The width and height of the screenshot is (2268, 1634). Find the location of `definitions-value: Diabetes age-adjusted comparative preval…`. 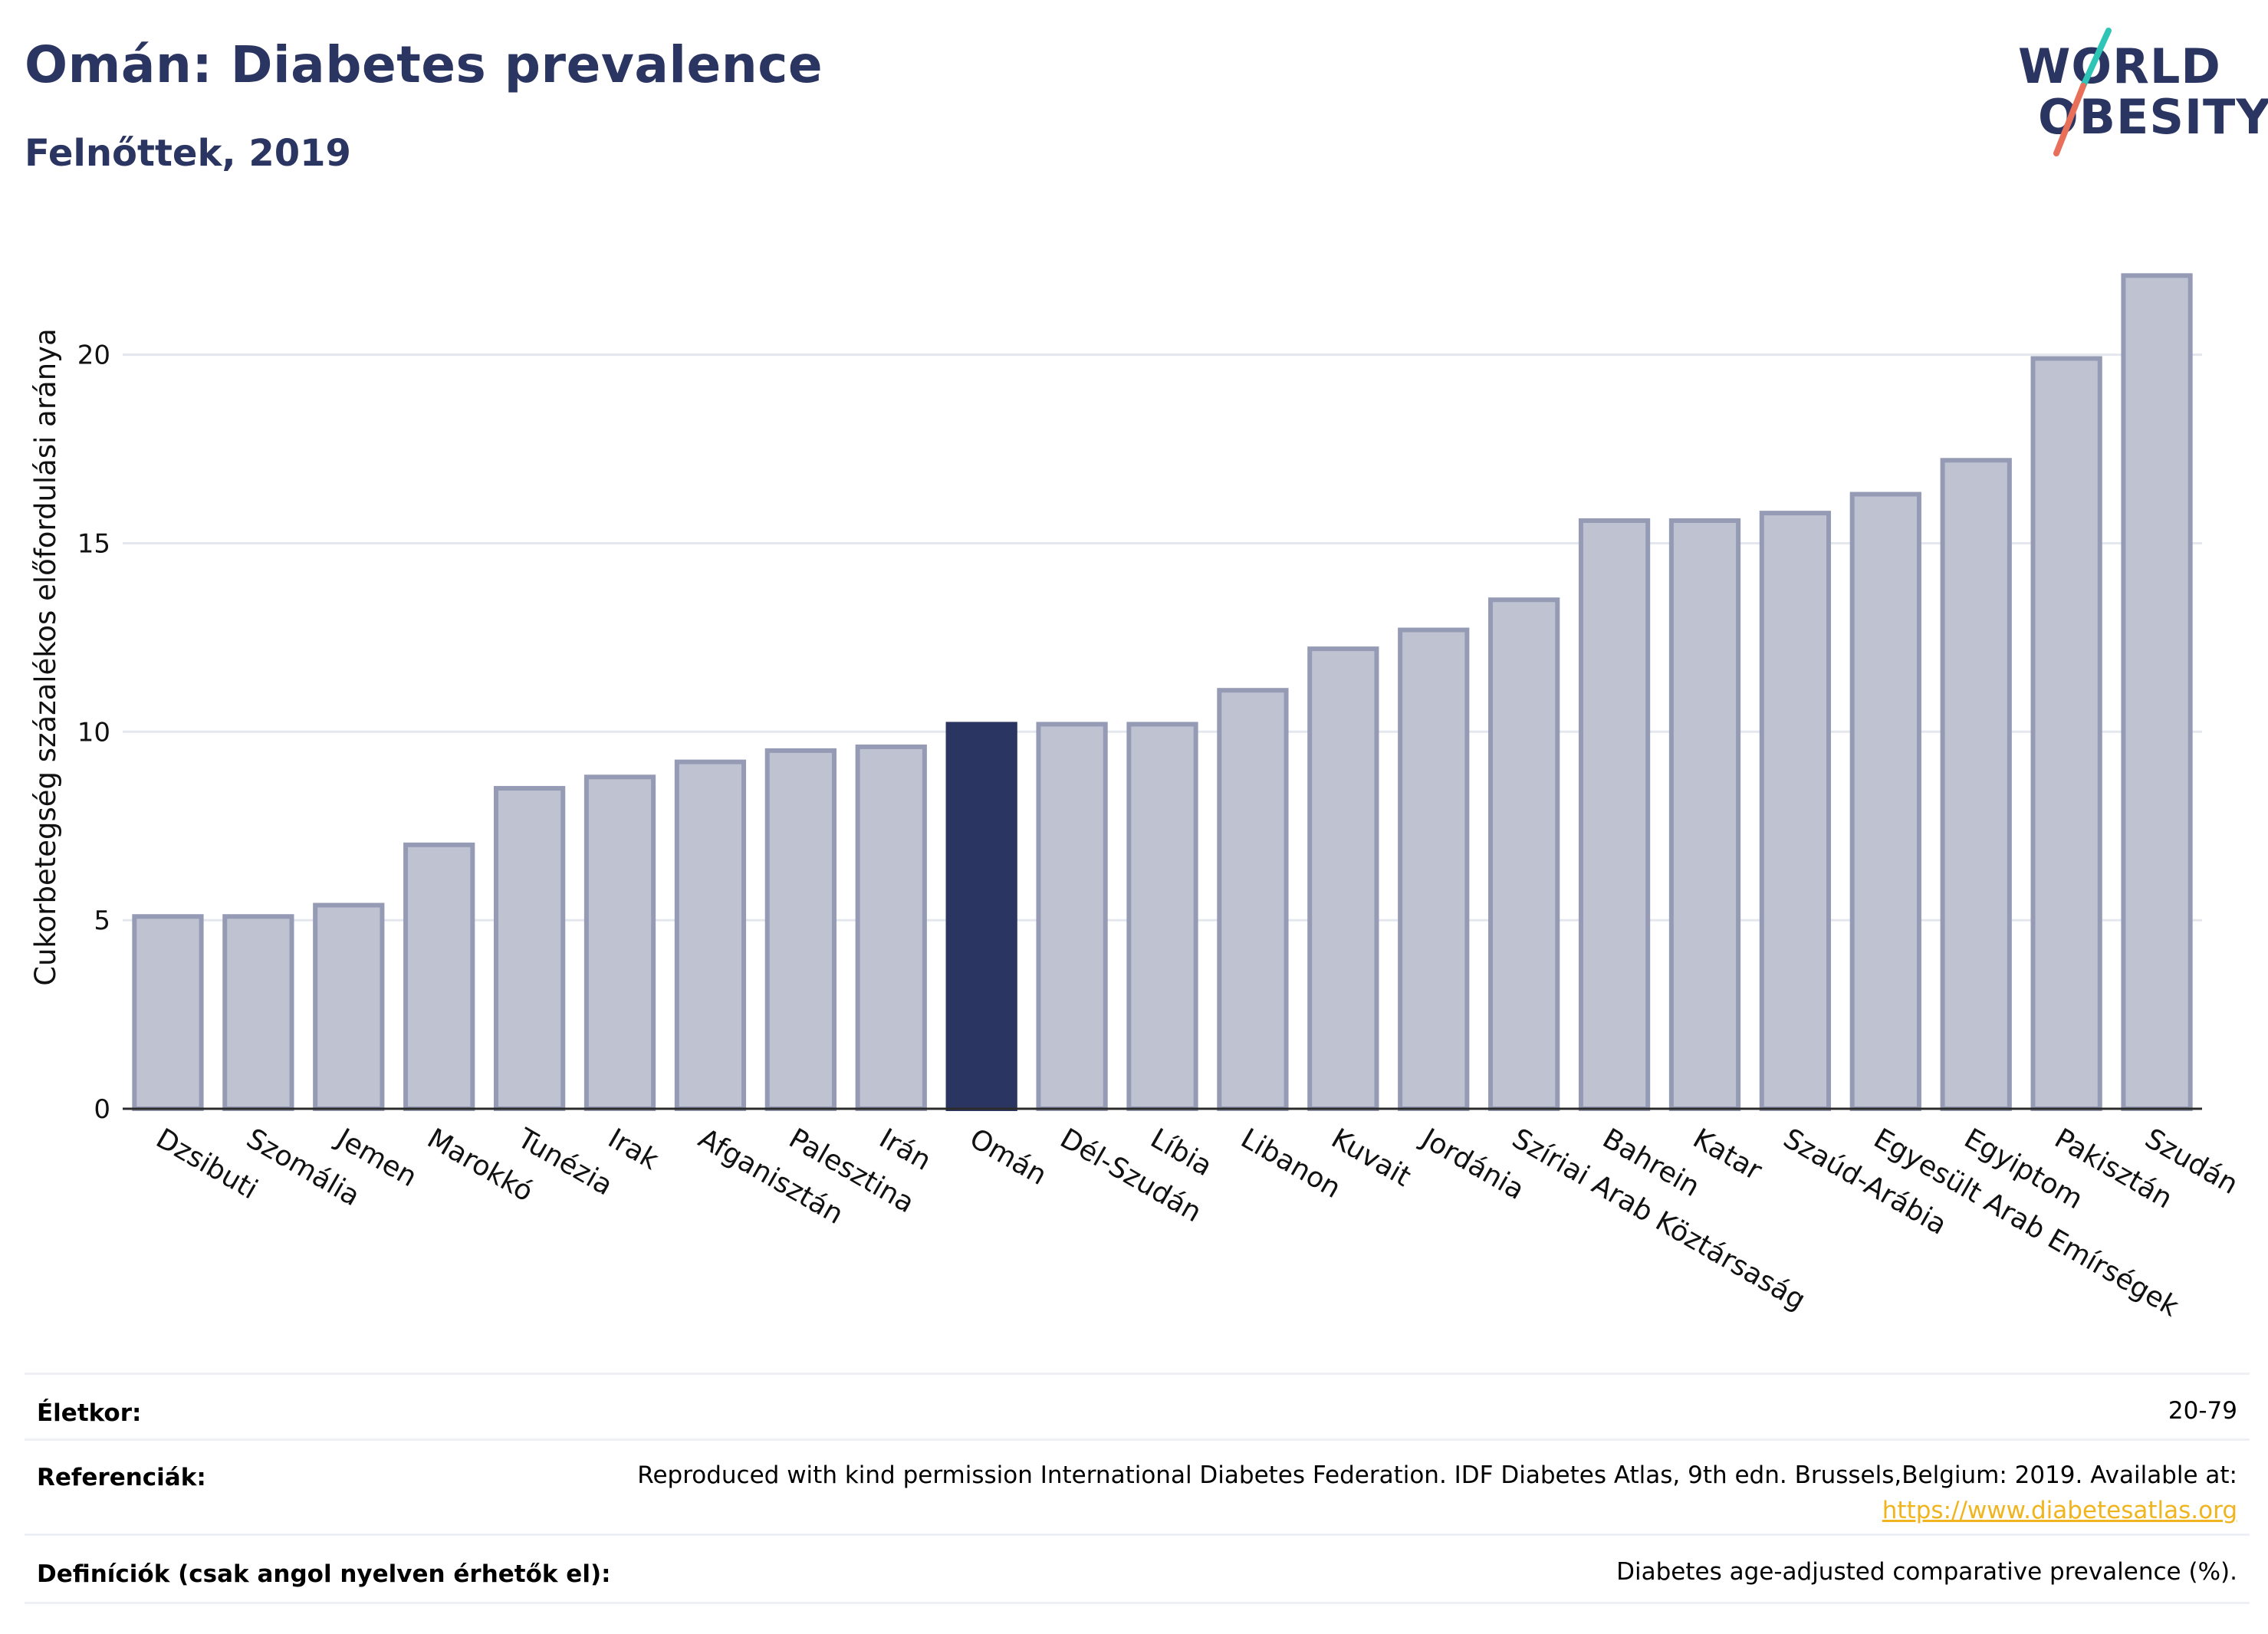

definitions-value: Diabetes age-adjusted comparative preval… is located at coordinates (1926, 1572).